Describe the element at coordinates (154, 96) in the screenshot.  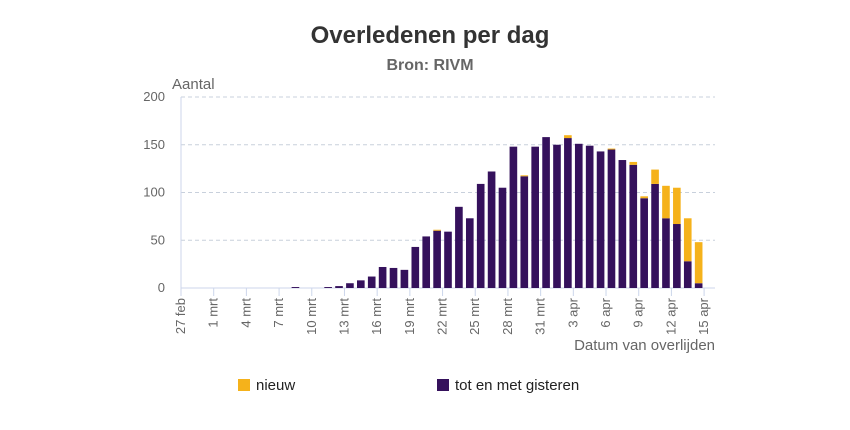
I see `y-tick-label: 200` at that location.